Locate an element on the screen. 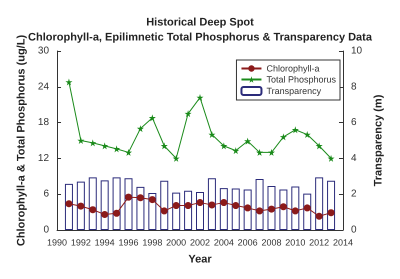  y-axis-title: Chlorophyll-a & Total Phosphorus (ug/L) is located at coordinates (22, 140).